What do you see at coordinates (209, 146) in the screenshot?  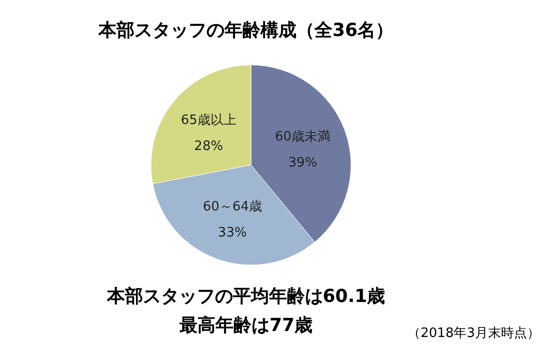 I see `data-label: 28%` at bounding box center [209, 146].